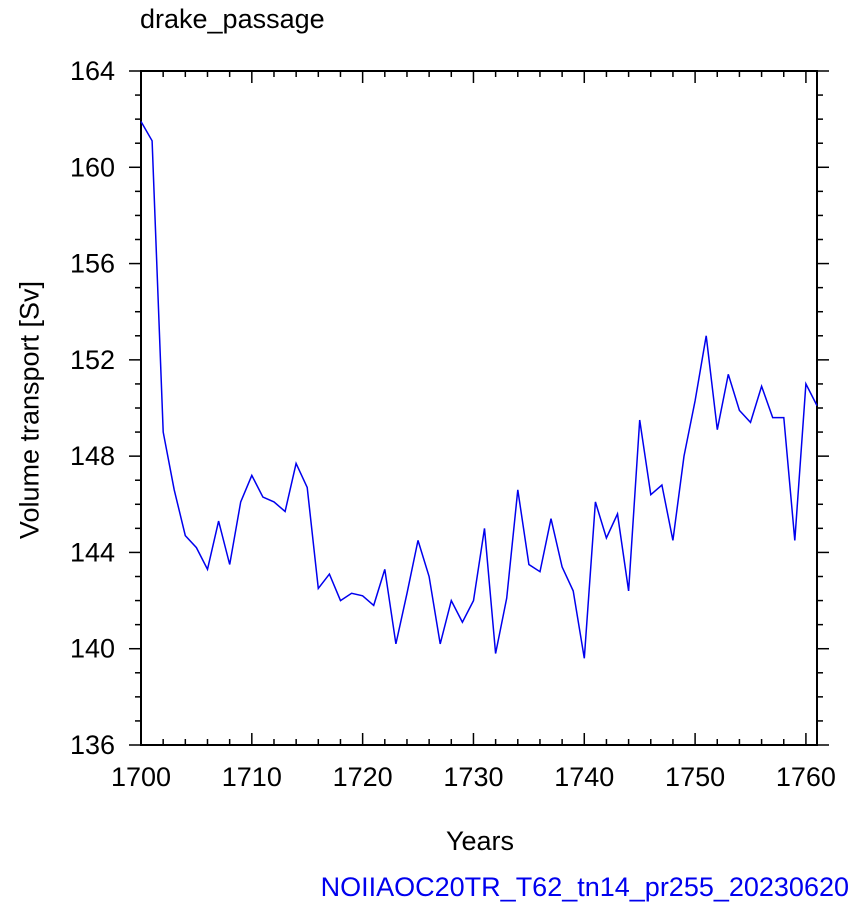 The width and height of the screenshot is (855, 913). What do you see at coordinates (363, 777) in the screenshot?
I see `x-tick-label: 1720` at bounding box center [363, 777].